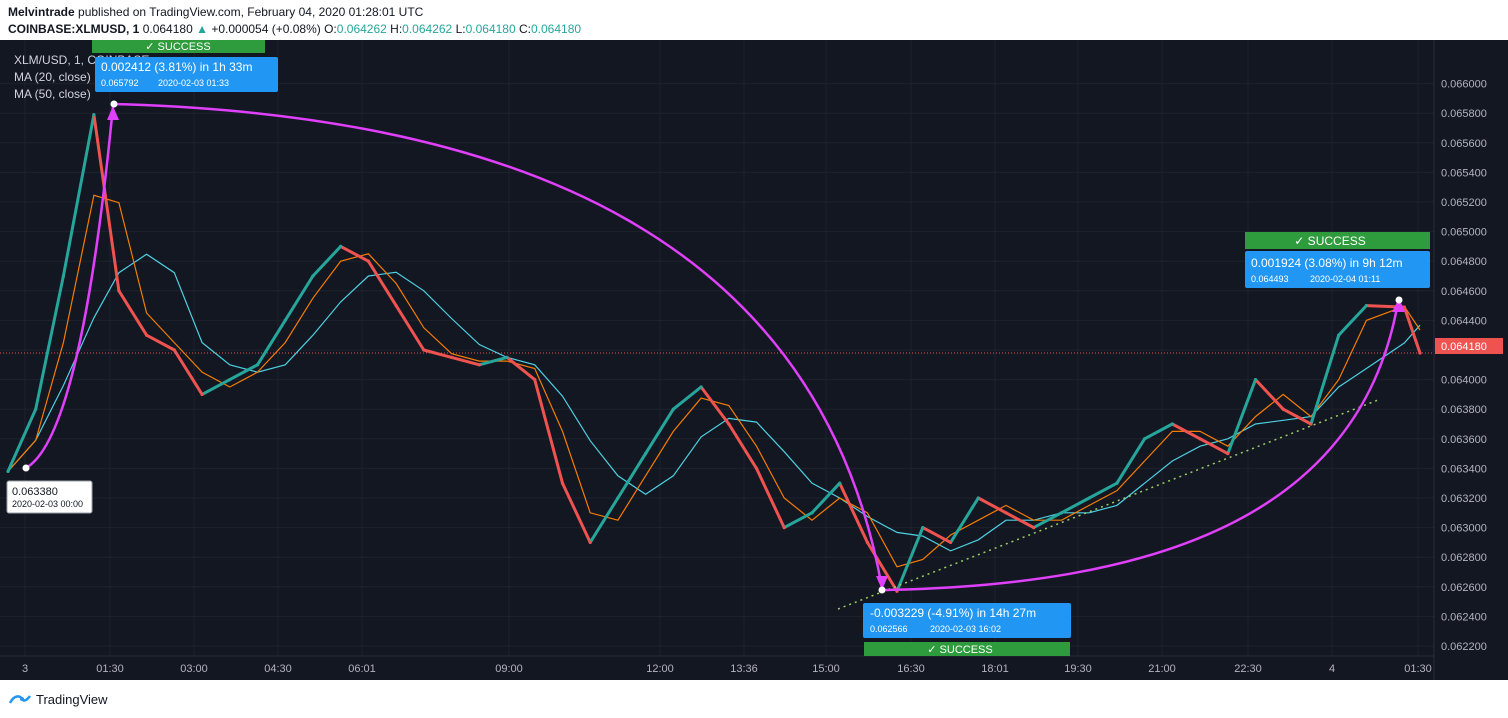 The width and height of the screenshot is (1508, 718). What do you see at coordinates (52, 94) in the screenshot?
I see `legend-ma50: MA (50, close)` at bounding box center [52, 94].